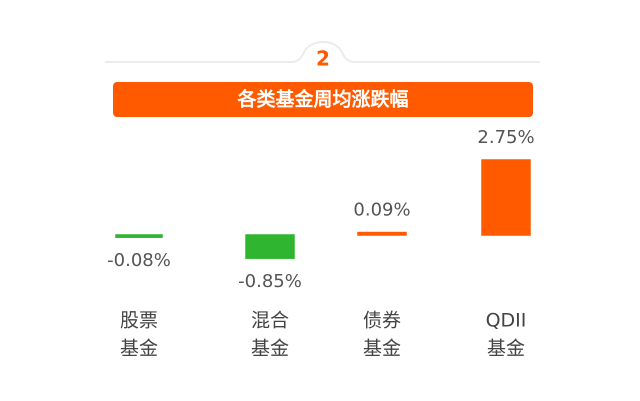 The height and width of the screenshot is (401, 640). I want to click on section-number: 2, so click(323, 59).